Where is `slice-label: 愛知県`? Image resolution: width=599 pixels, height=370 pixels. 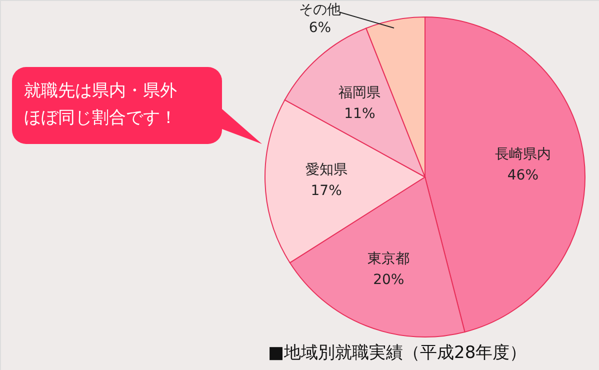
slice-label: 愛知県 is located at coordinates (326, 170).